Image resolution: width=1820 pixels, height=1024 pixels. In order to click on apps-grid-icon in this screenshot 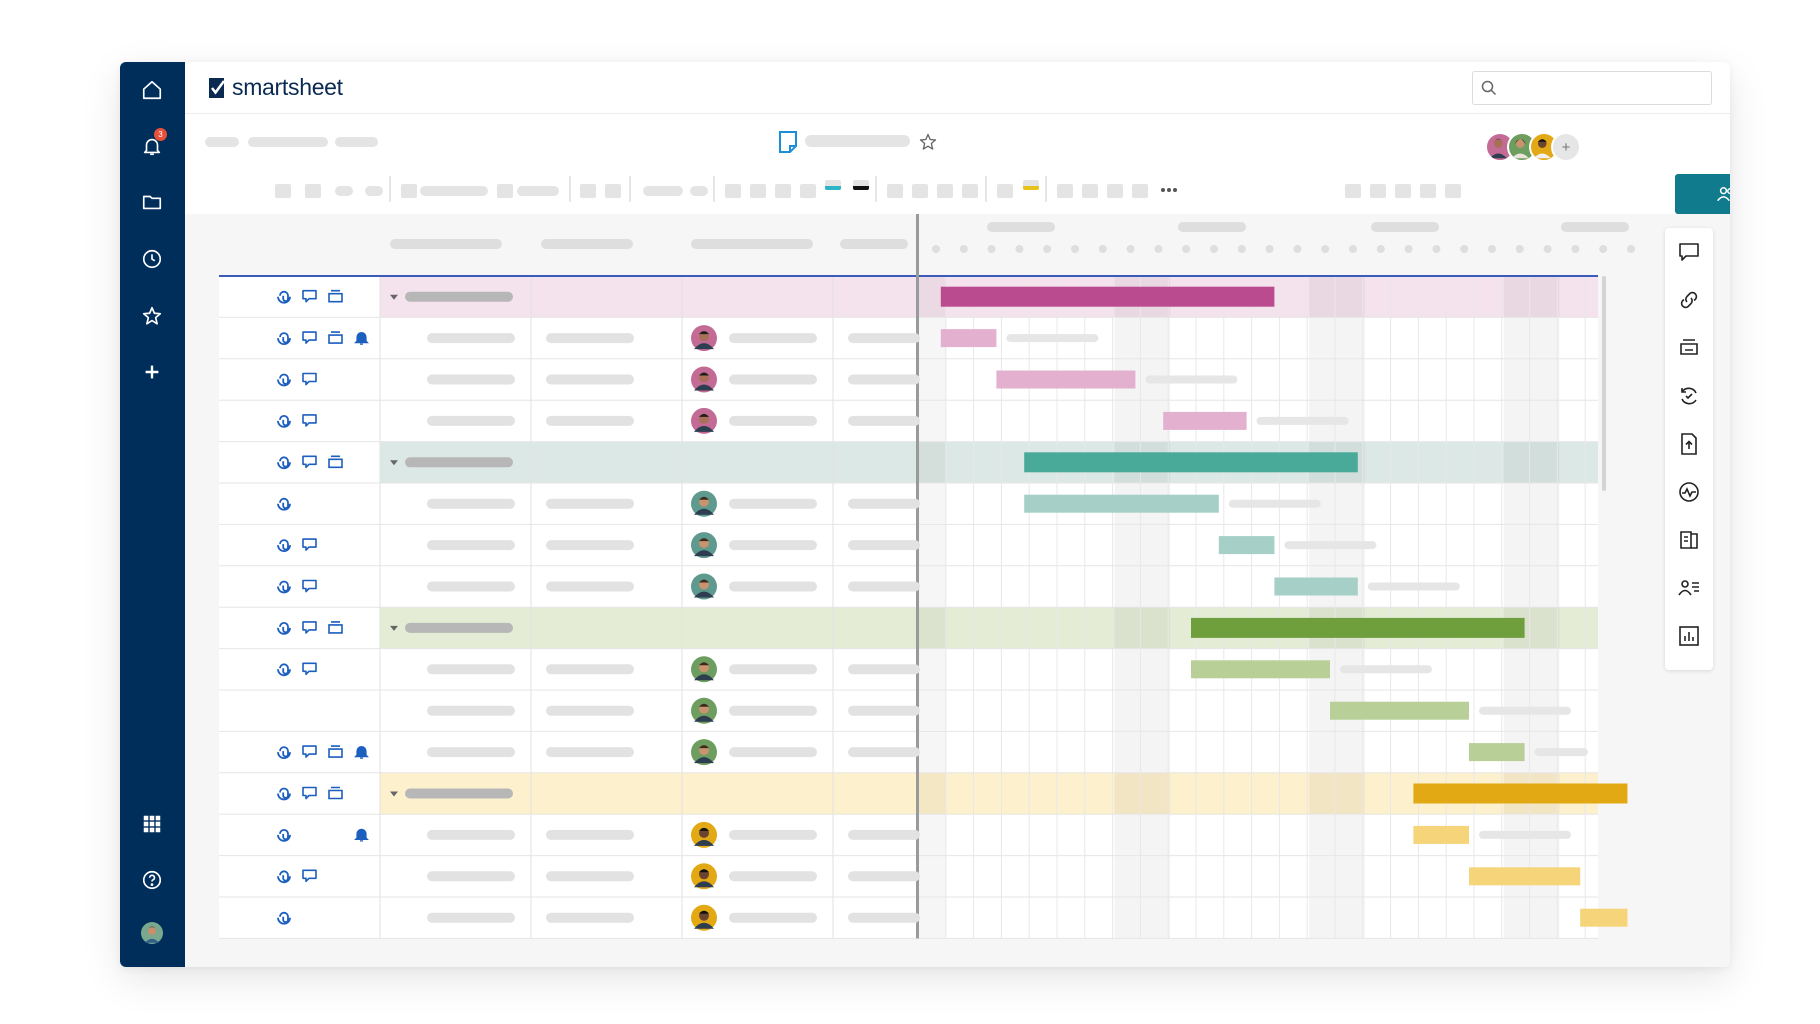, I will do `click(152, 824)`.